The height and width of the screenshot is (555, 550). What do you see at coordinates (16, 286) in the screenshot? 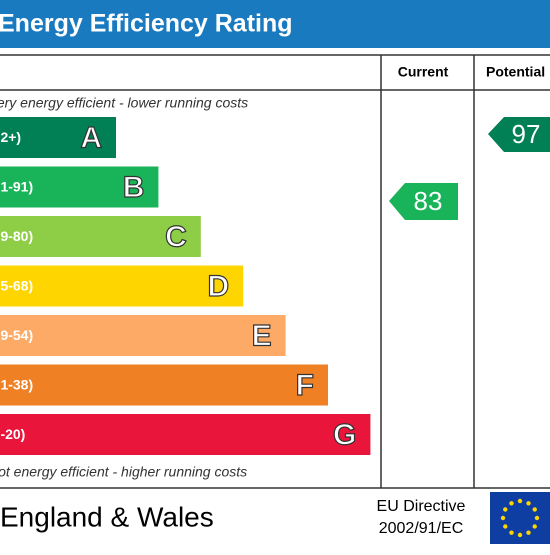
I see `band-range: (55-68)` at bounding box center [16, 286].